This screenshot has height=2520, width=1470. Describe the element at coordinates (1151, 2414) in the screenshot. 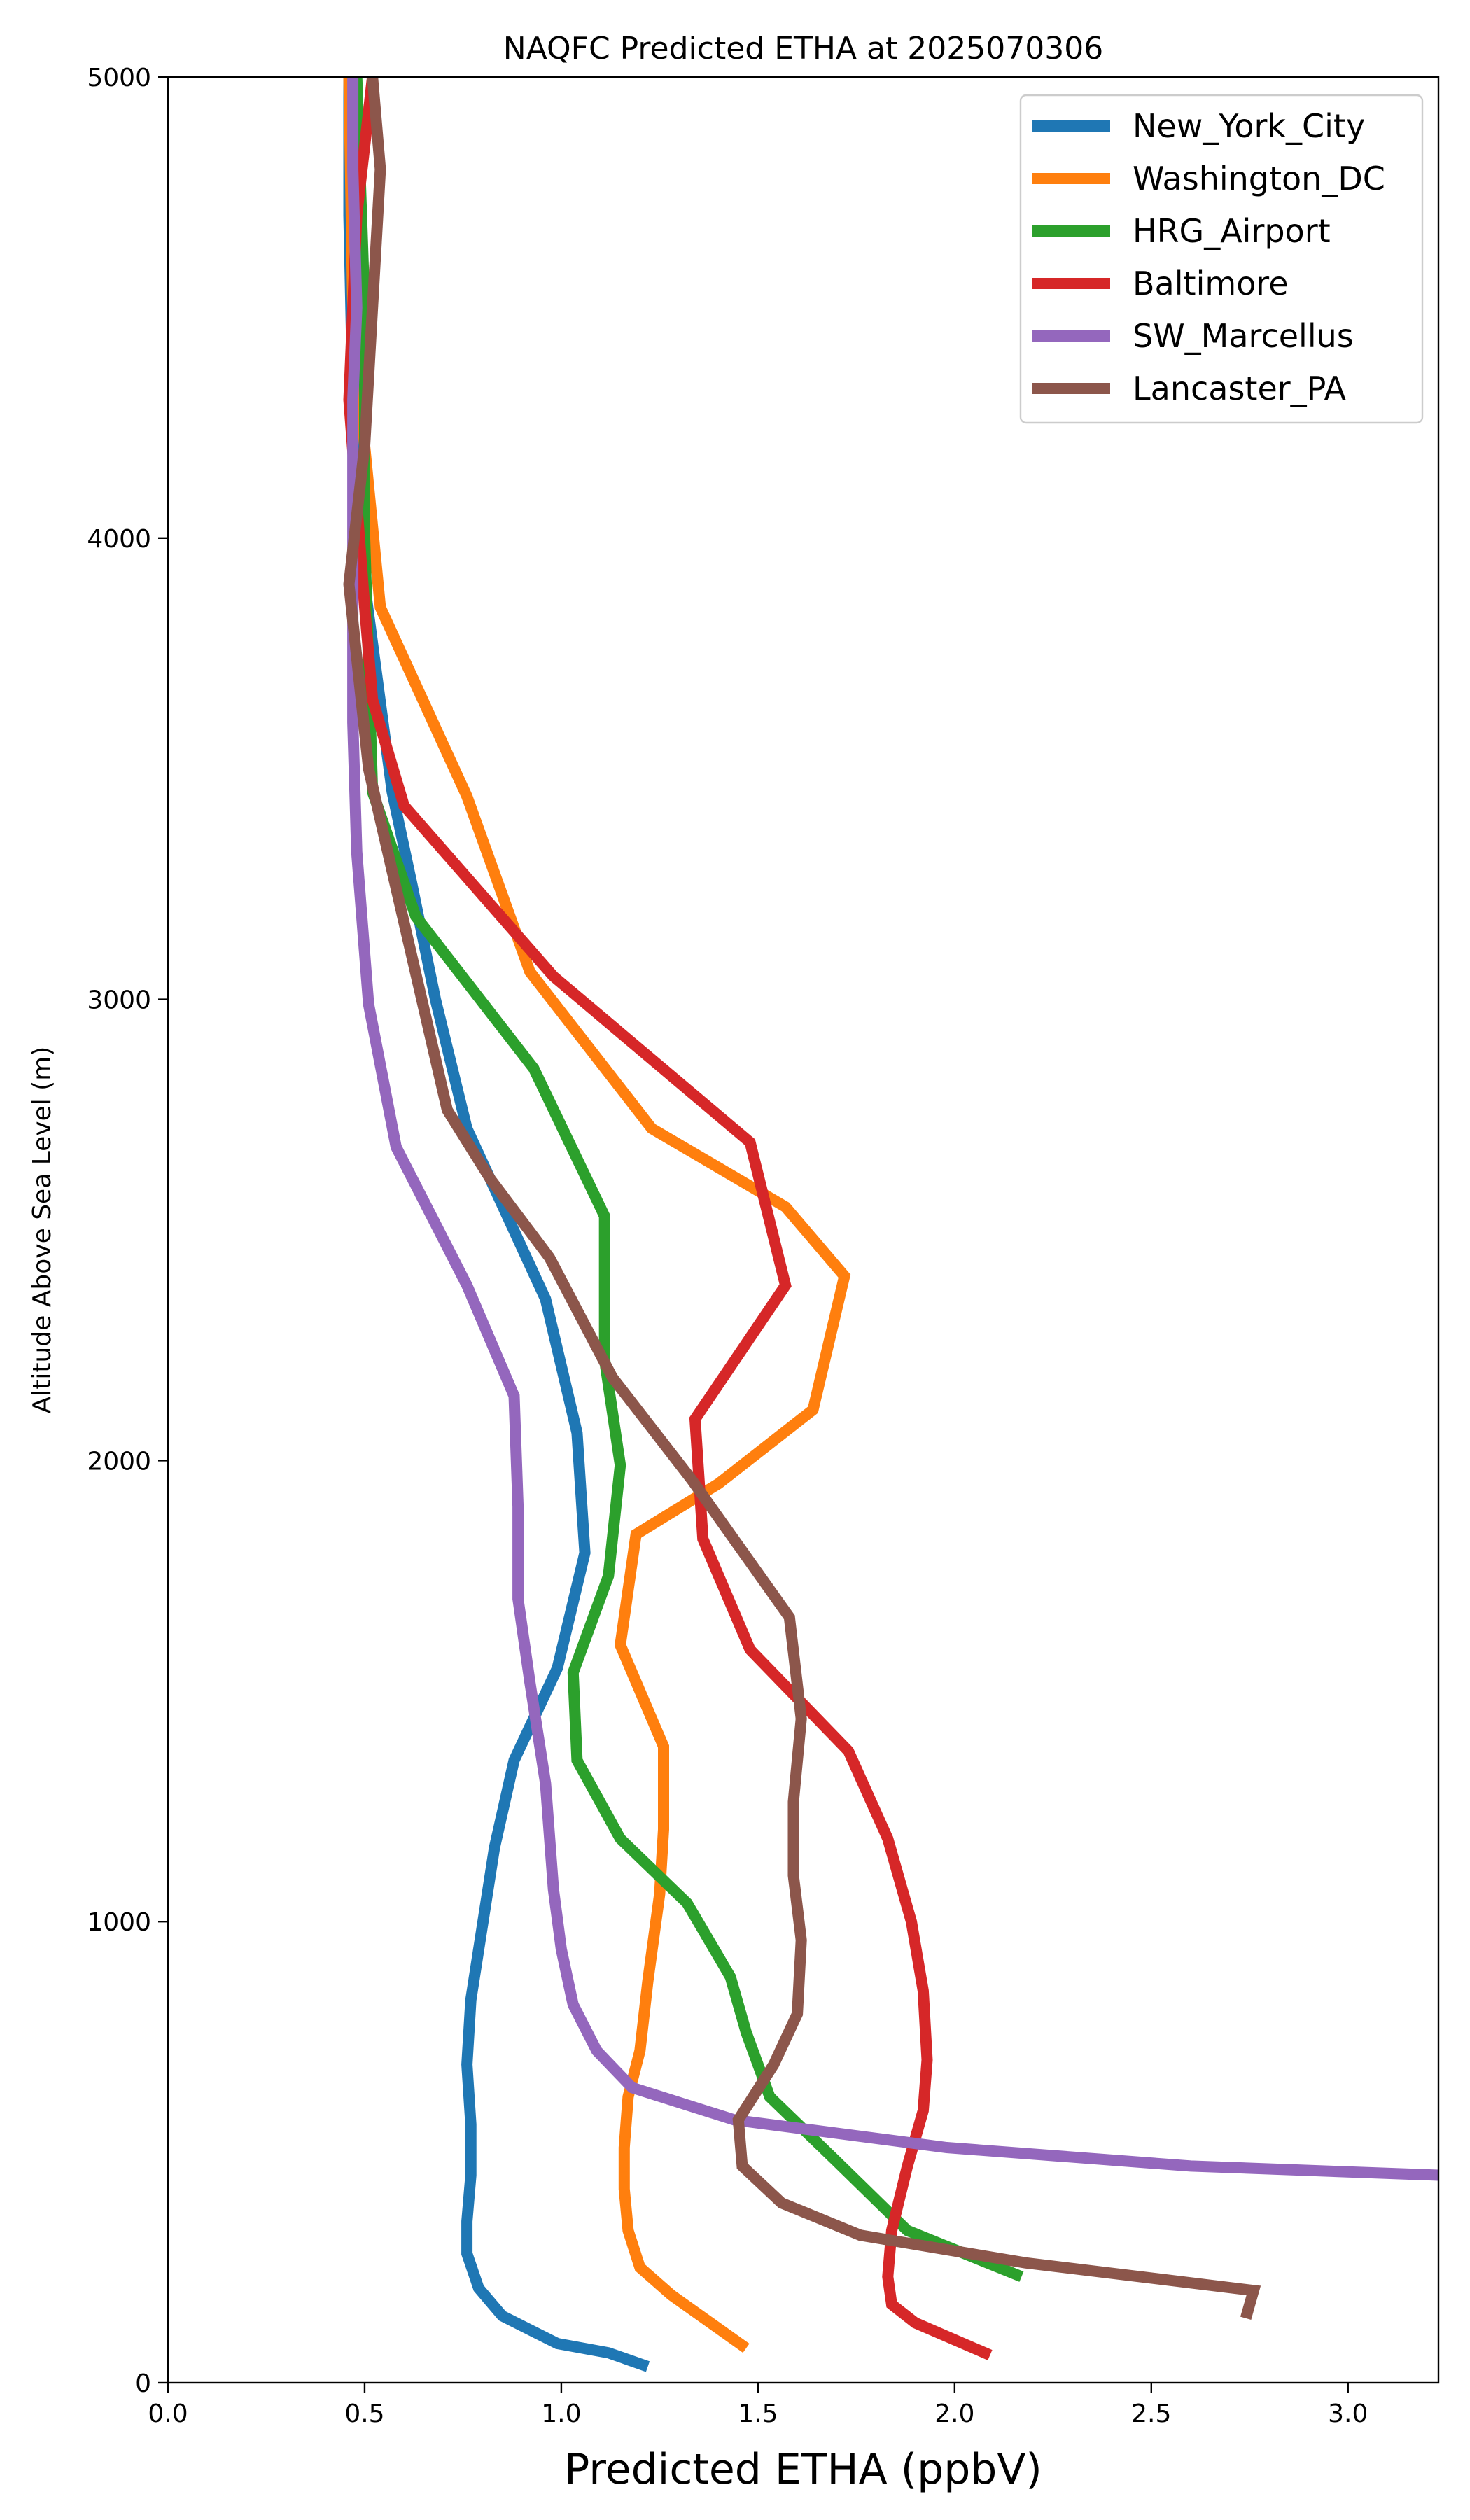

I see `x-tick-label: 2.5` at that location.